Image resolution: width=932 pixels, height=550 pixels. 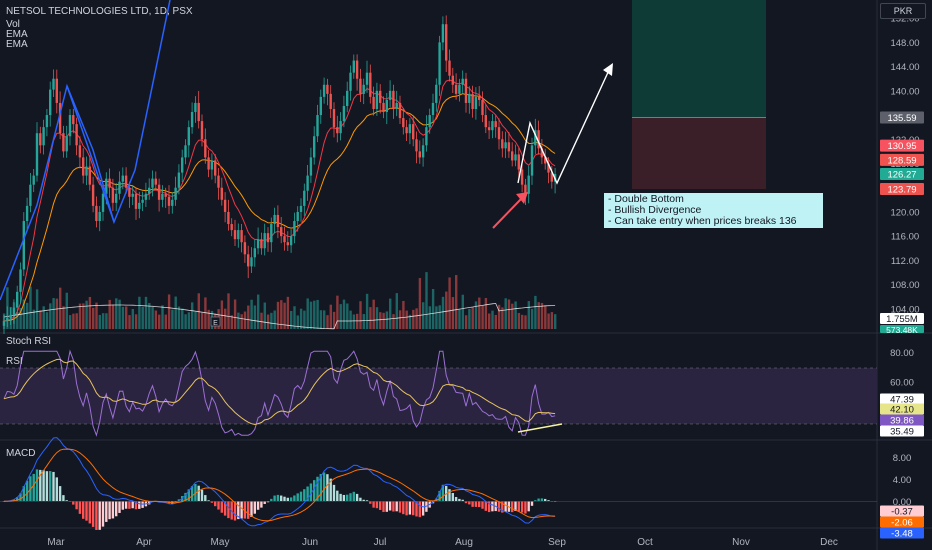 What do you see at coordinates (905, 261) in the screenshot?
I see `price-tick-label: 112.00` at bounding box center [905, 261].